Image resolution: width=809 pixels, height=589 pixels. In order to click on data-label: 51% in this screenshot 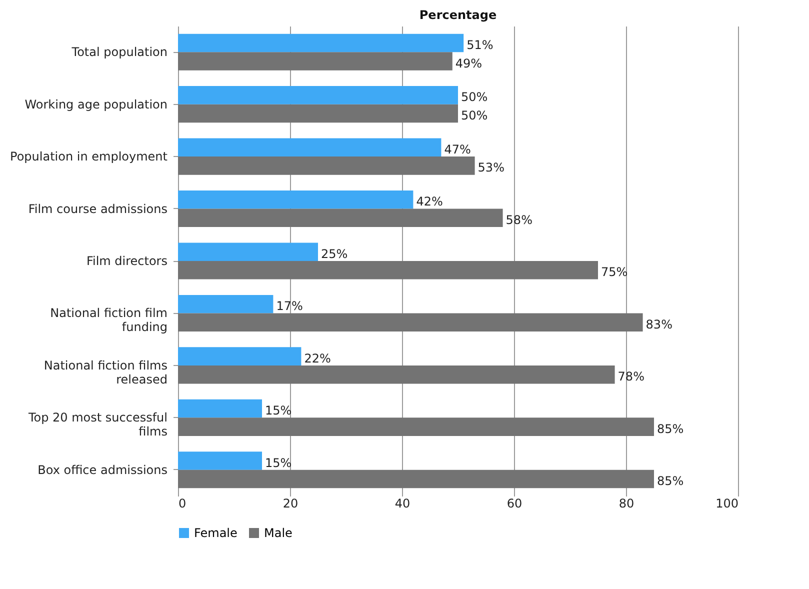, I will do `click(480, 45)`.